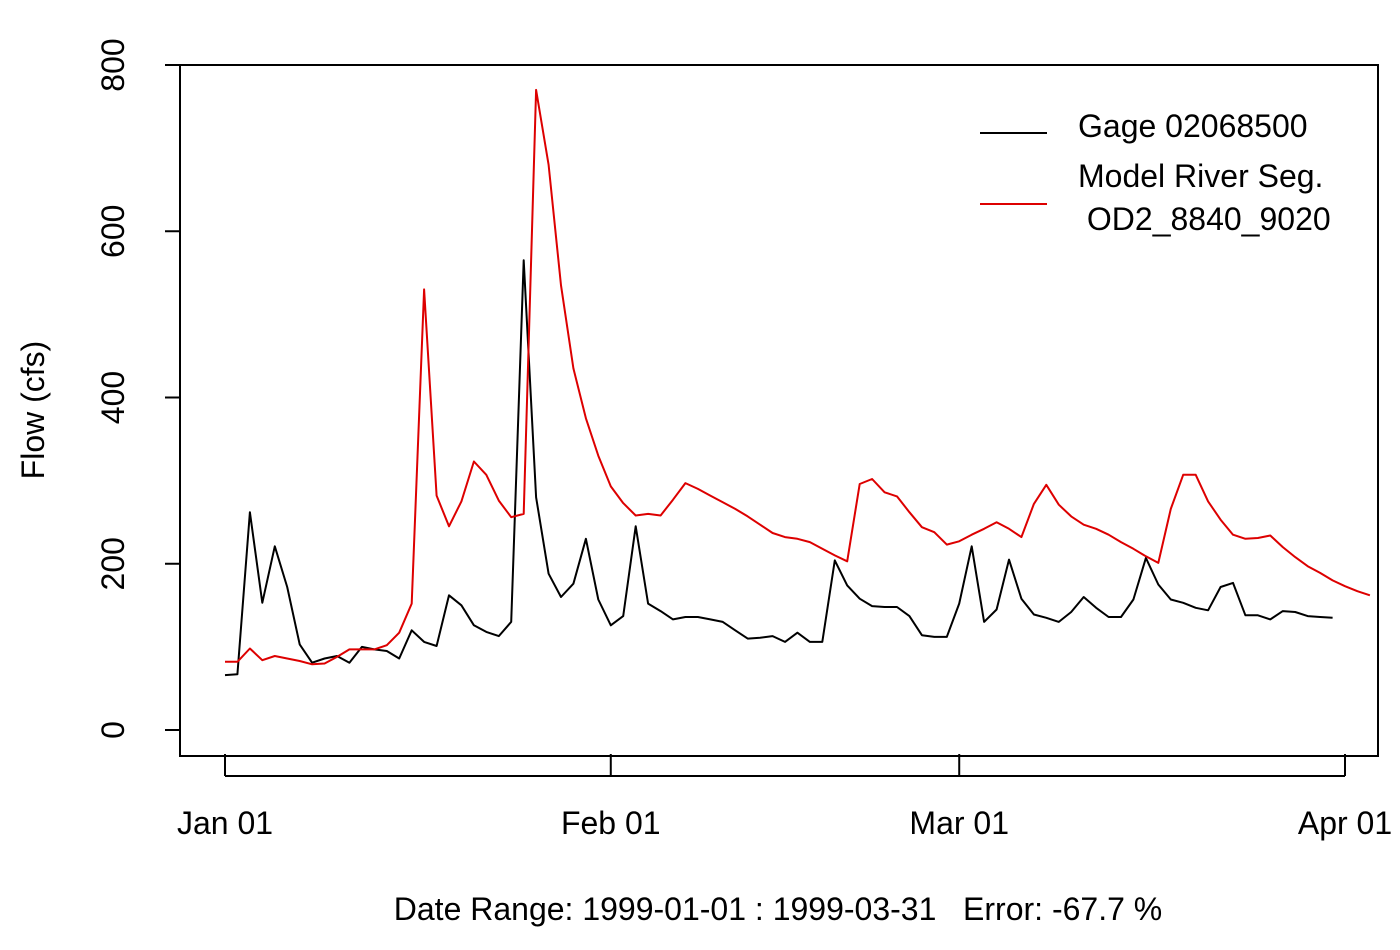  I want to click on x-tick-label: Apr 01, so click(1345, 823).